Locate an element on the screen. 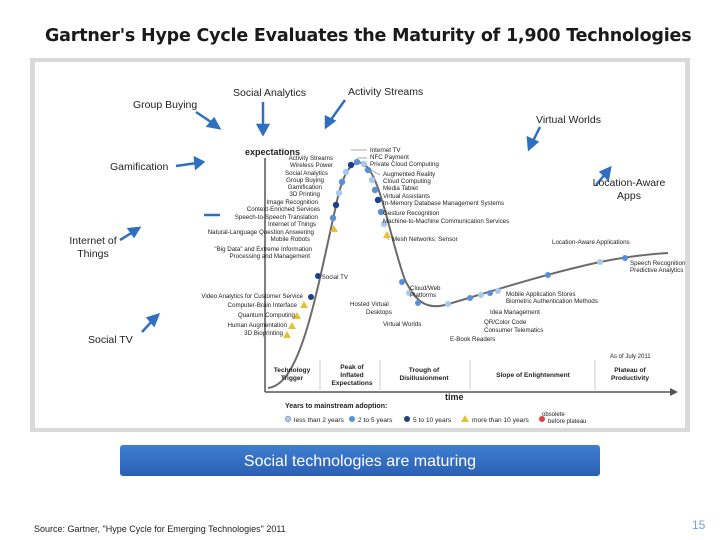 The image size is (720, 540). legend-label: before plateau is located at coordinates (567, 422).